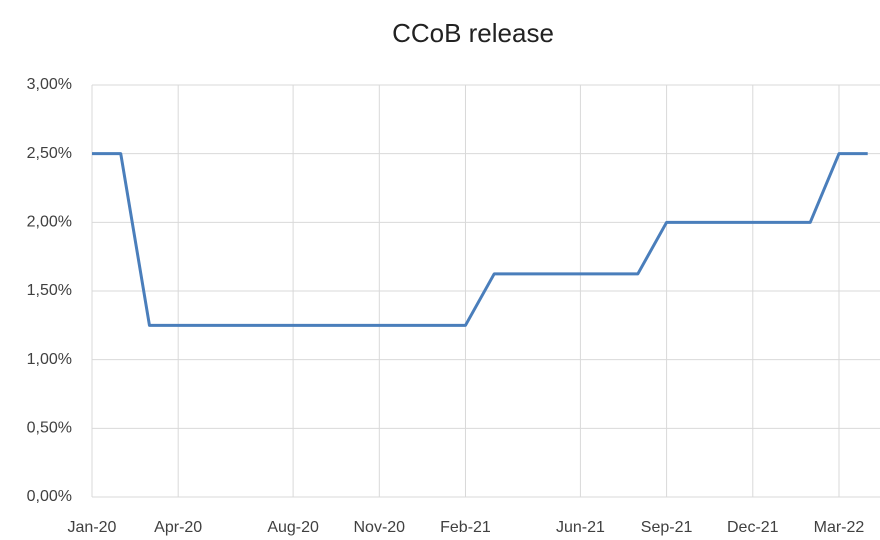  What do you see at coordinates (49, 153) in the screenshot?
I see `y-tick-label: 2,50%` at bounding box center [49, 153].